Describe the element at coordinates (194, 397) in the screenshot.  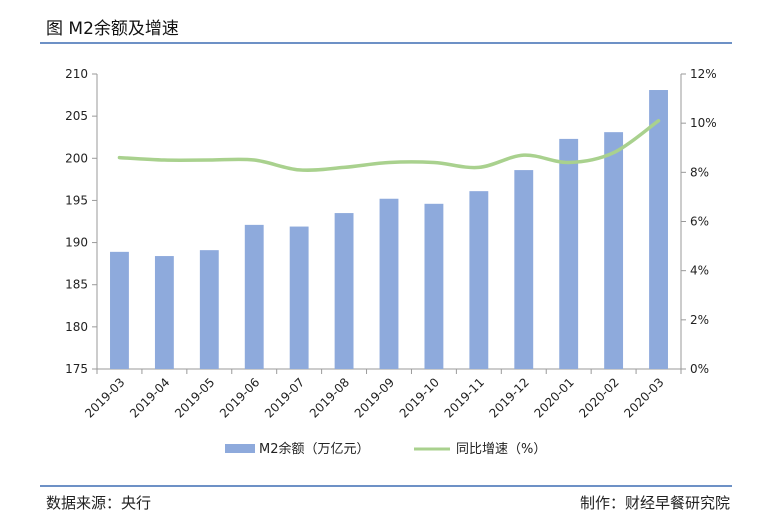
I see `x-tick-label: 2019-05` at that location.